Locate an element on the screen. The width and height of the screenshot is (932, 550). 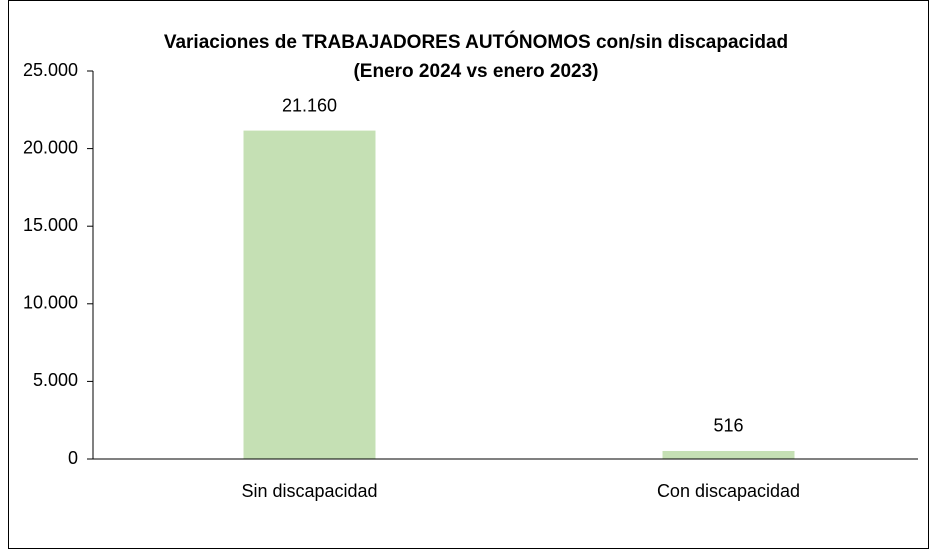
y-tick-label: 20.000 is located at coordinates (50, 147).